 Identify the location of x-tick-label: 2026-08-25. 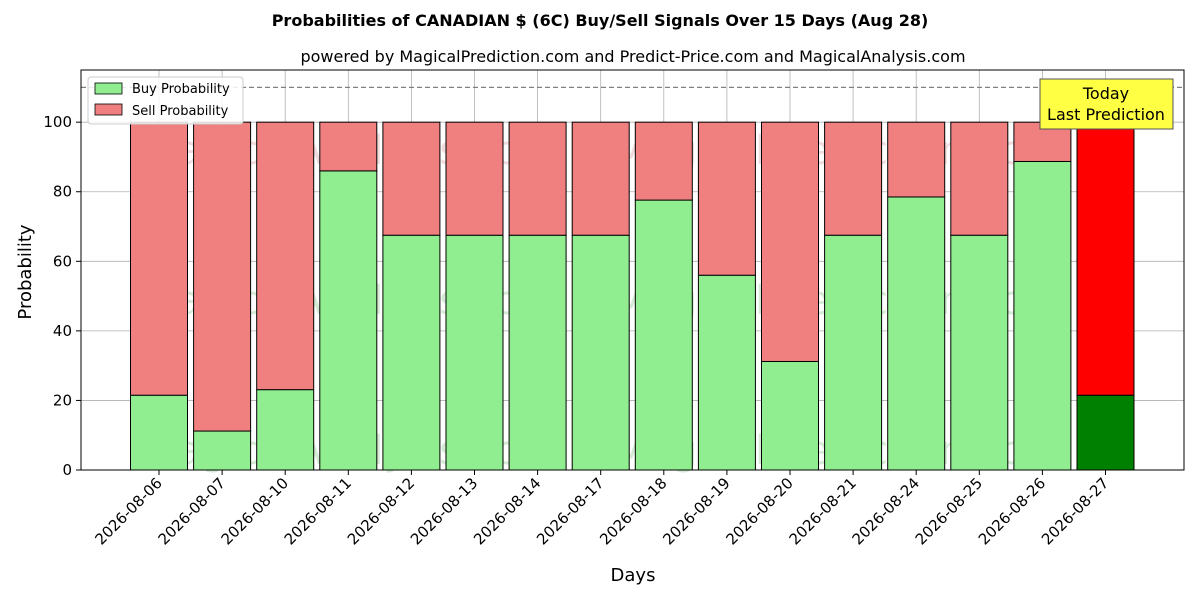
(949, 511).